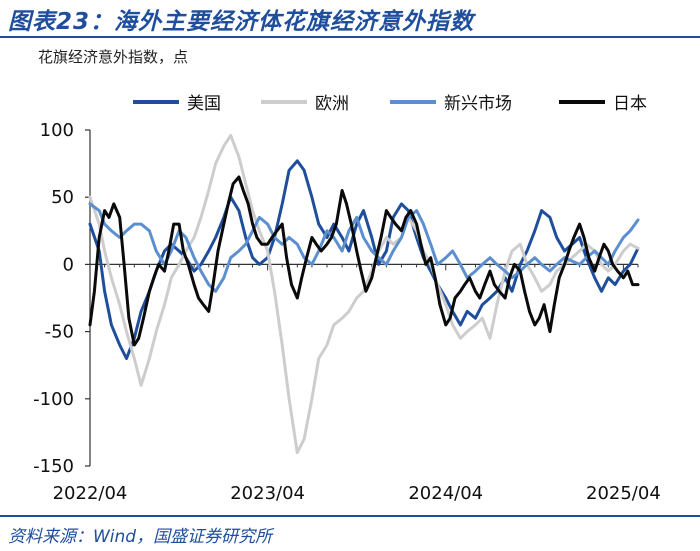  I want to click on y-axis: 100 50 0 -50 -100 -150, so click(62, 298).